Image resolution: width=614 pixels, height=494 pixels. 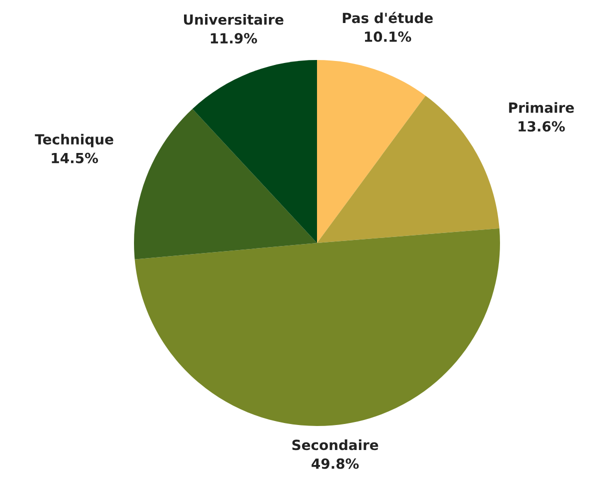 I want to click on slice-label: Primaire, so click(x=541, y=107).